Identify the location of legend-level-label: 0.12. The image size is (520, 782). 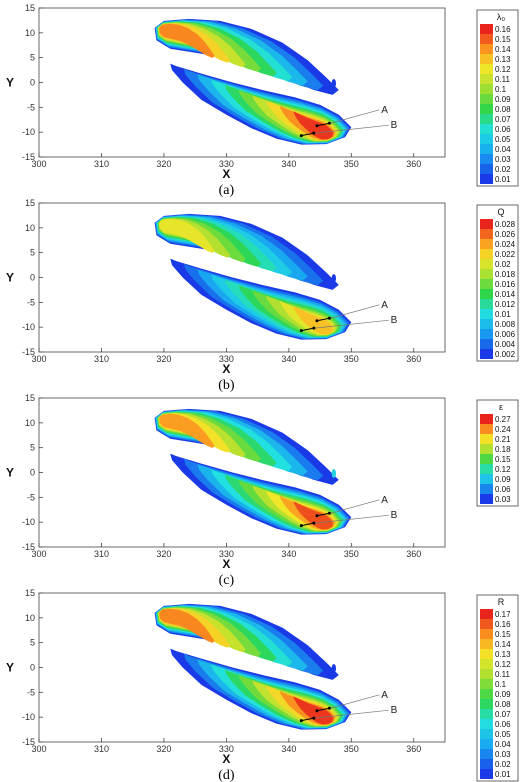
(503, 469).